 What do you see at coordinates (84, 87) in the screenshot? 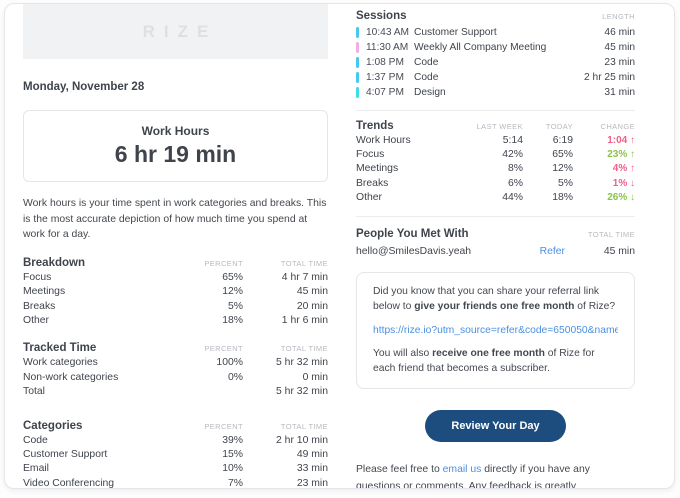
I see `date-heading: Monday, November 28` at bounding box center [84, 87].